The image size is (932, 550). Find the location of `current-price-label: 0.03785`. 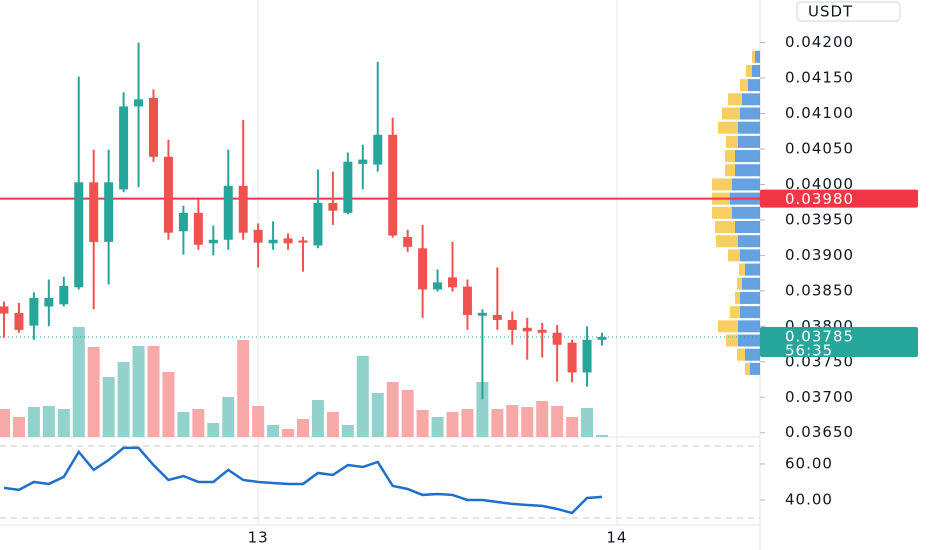

current-price-label: 0.03785 is located at coordinates (819, 336).